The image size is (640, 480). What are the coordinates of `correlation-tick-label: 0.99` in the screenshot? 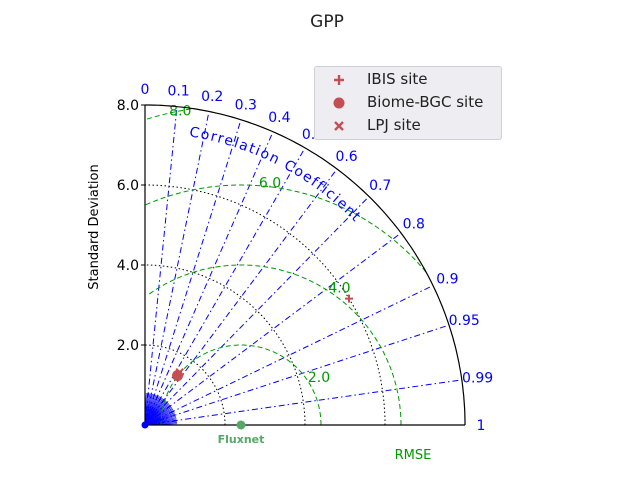 It's located at (477, 379).